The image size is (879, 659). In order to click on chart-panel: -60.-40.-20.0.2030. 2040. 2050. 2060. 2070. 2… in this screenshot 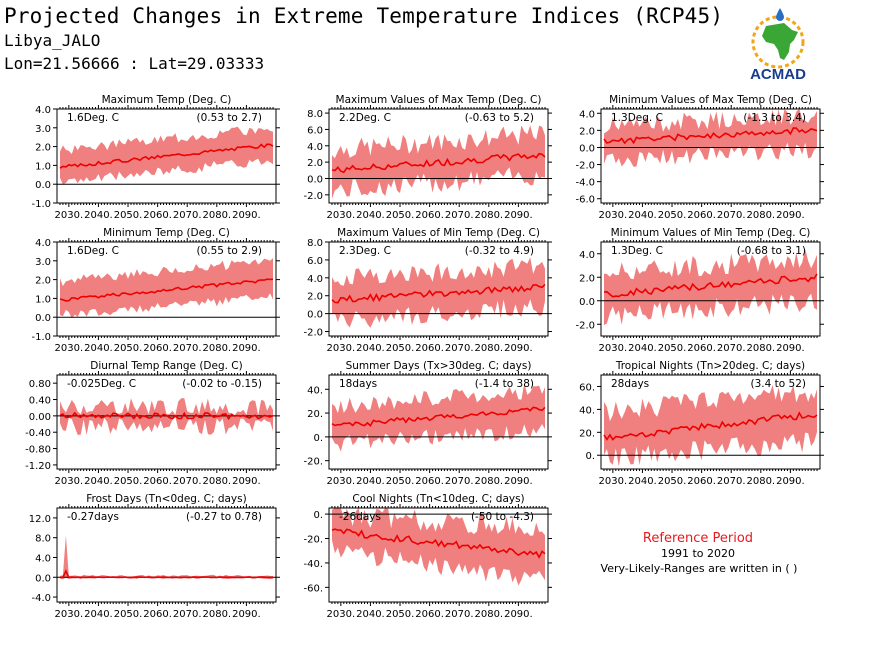, I will do `click(427, 556)`.